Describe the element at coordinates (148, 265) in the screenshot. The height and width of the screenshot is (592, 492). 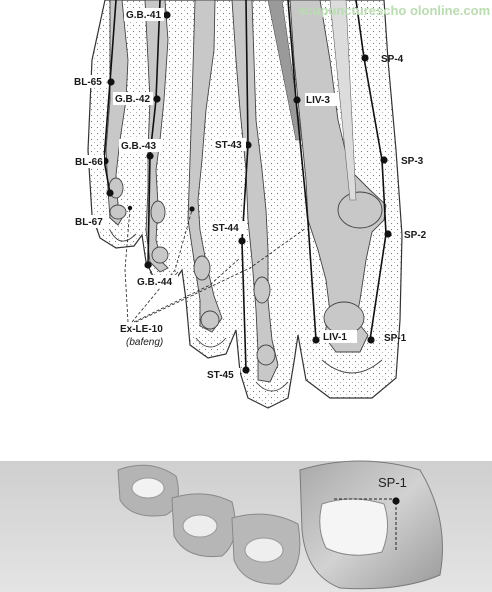
I see `point-gb44` at that location.